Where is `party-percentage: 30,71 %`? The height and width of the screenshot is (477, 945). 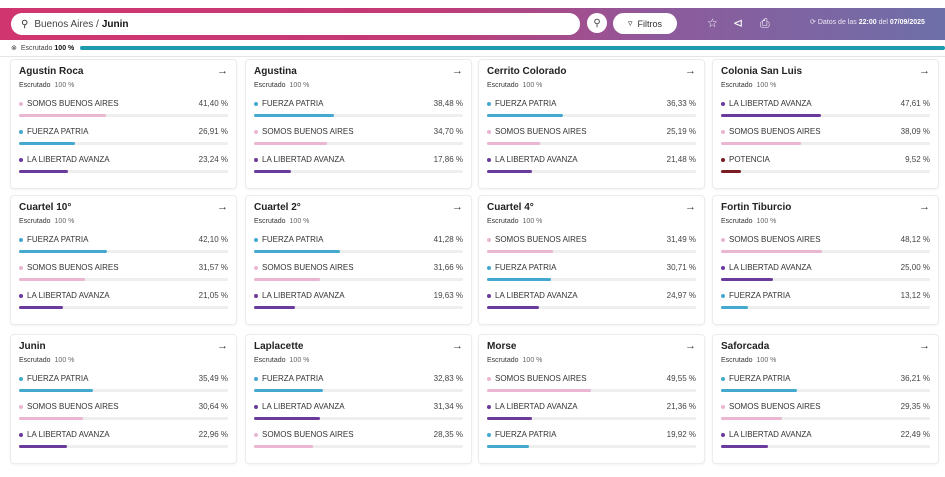
party-percentage: 30,71 % is located at coordinates (681, 267).